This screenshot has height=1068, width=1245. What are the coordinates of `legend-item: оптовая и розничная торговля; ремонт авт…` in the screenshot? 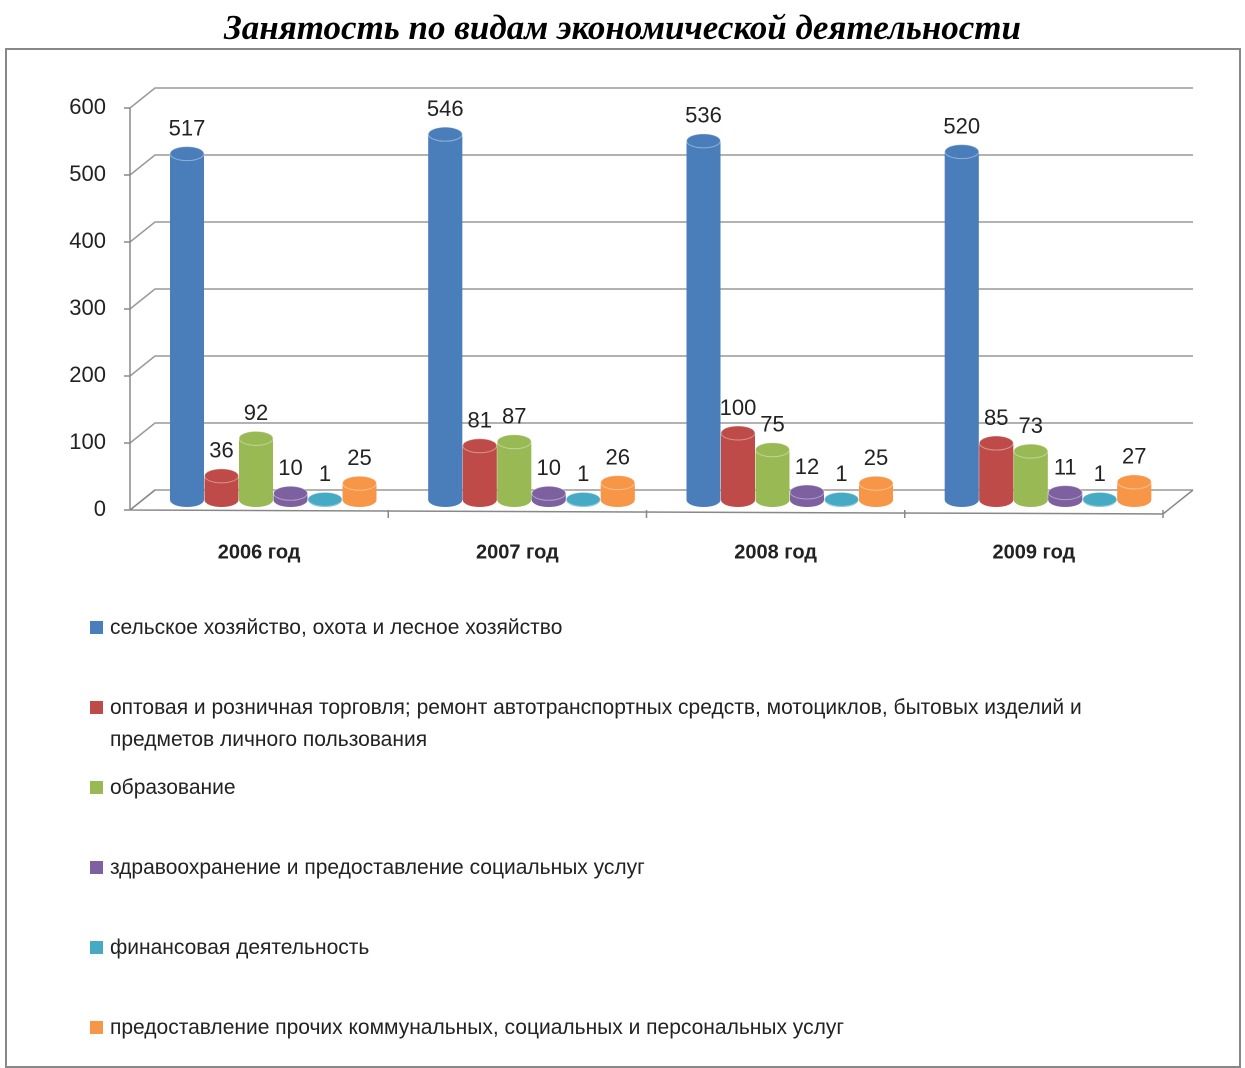 It's located at (640, 724).